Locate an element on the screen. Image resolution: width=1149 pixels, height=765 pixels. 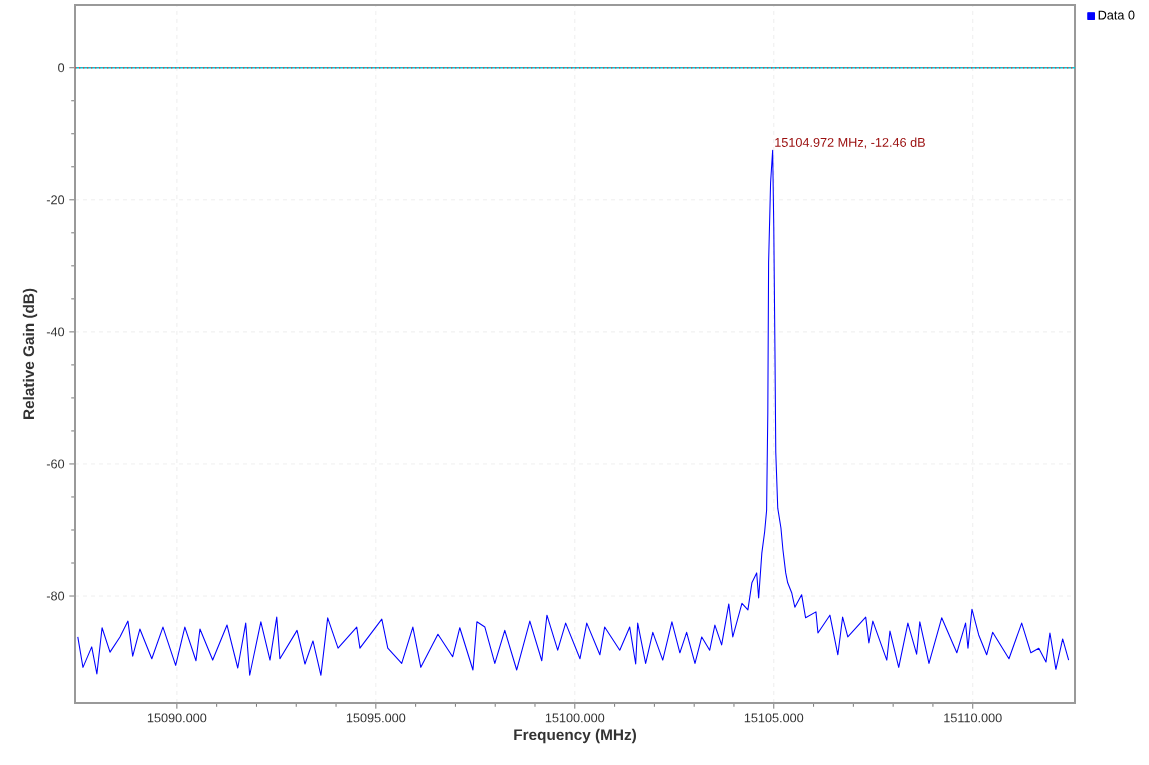
y-tick-label: -60 is located at coordinates (55, 464).